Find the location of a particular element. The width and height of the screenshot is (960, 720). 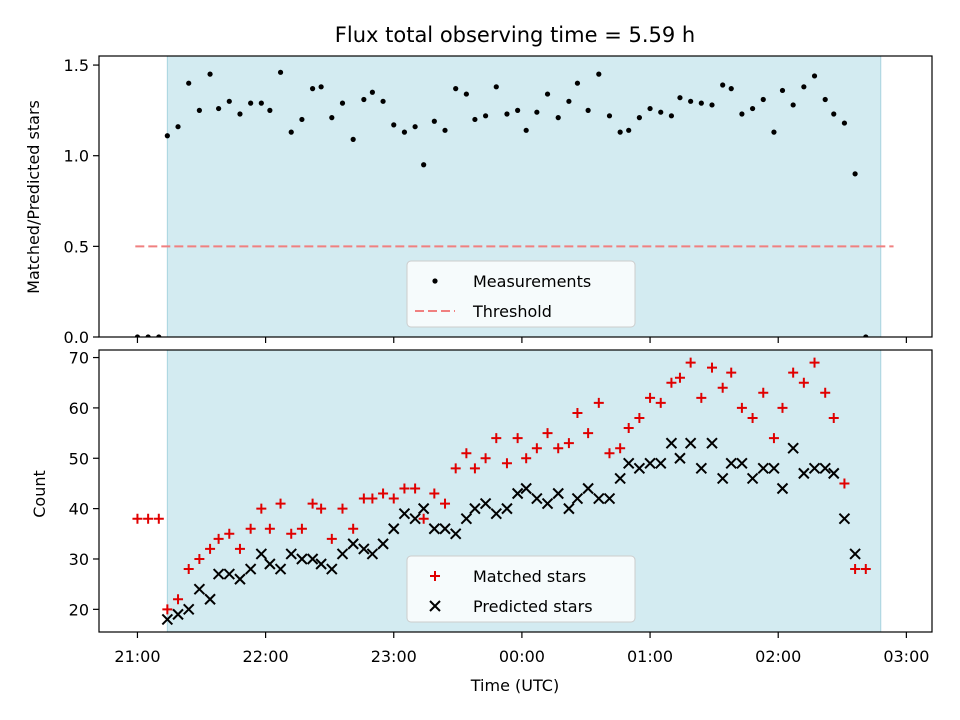

top-legend-box is located at coordinates (521, 294).